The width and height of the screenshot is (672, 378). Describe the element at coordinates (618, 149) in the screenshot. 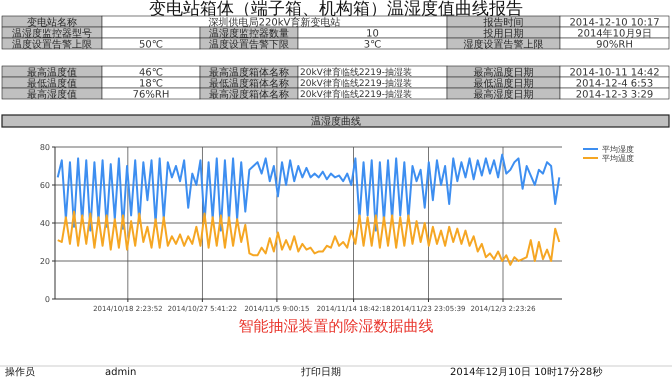

I see `legend-label: 平均湿度` at that location.